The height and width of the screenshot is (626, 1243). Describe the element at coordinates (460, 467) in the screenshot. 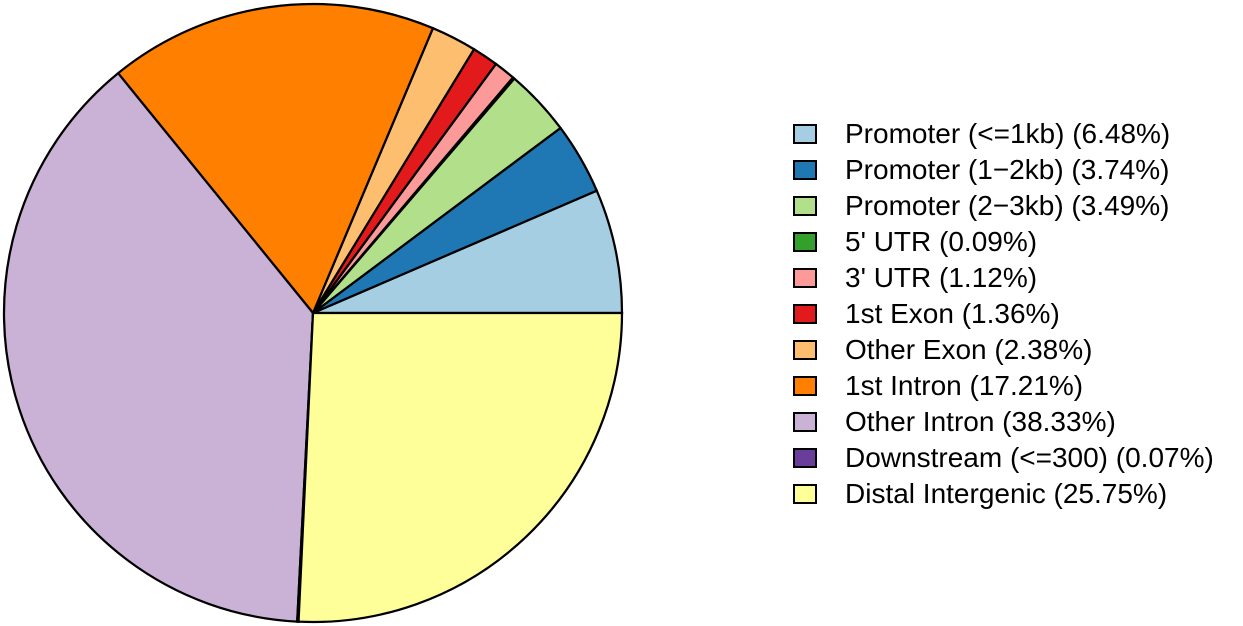

I see `pie-slice-distal-intergenic` at that location.